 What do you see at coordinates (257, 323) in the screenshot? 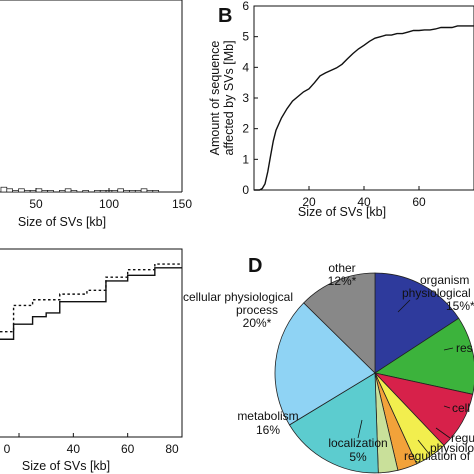
I see `pie-label-cellular-3: 20%*` at bounding box center [257, 323].